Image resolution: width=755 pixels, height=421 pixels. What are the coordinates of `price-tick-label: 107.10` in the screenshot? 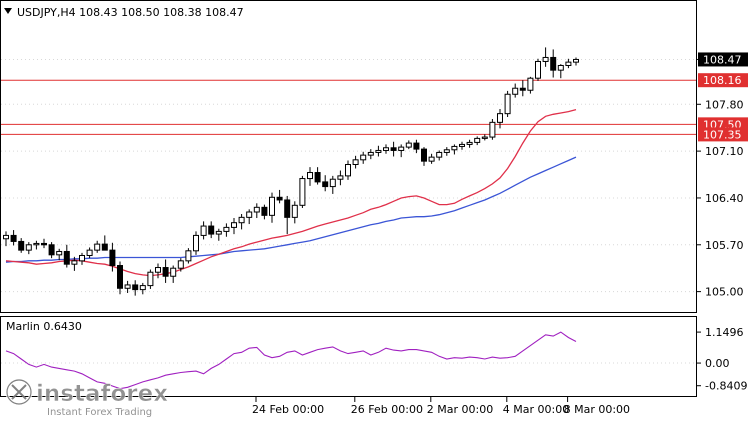 It's located at (724, 151).